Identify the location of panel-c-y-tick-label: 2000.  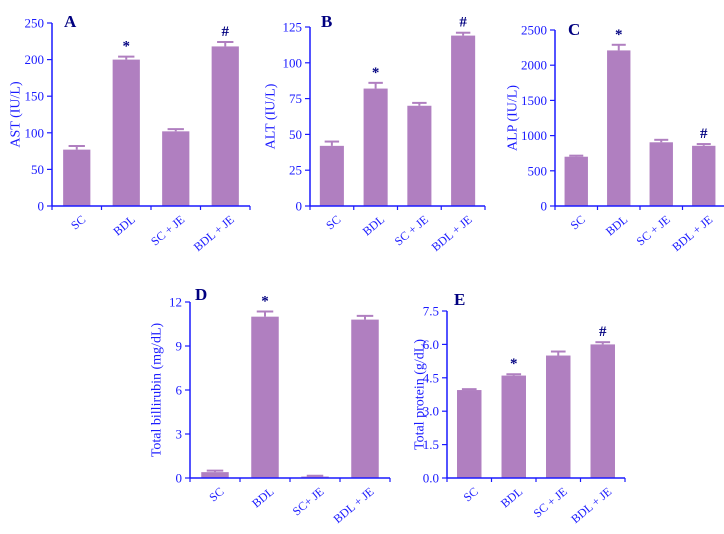
(534, 65).